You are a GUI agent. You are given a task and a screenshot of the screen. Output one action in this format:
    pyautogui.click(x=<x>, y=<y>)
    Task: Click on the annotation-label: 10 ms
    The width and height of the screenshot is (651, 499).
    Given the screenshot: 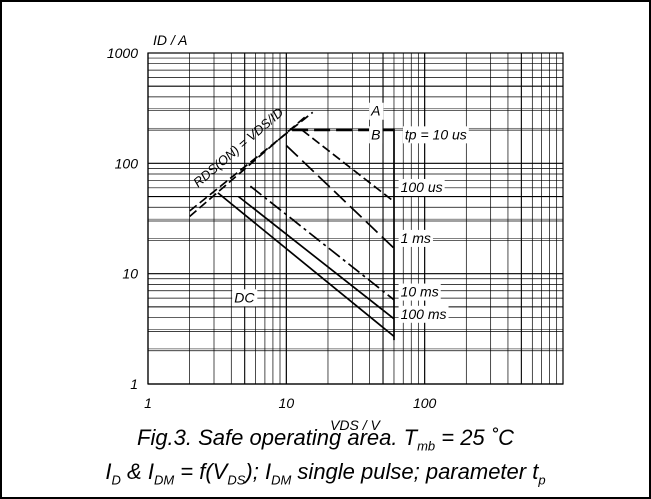 What is the action you would take?
    pyautogui.click(x=420, y=292)
    